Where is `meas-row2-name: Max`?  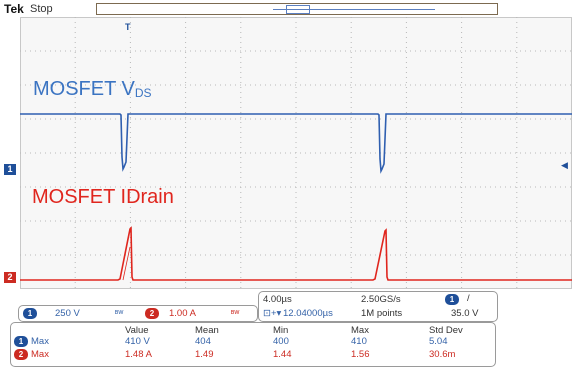 meas-row2-name: Max is located at coordinates (40, 354).